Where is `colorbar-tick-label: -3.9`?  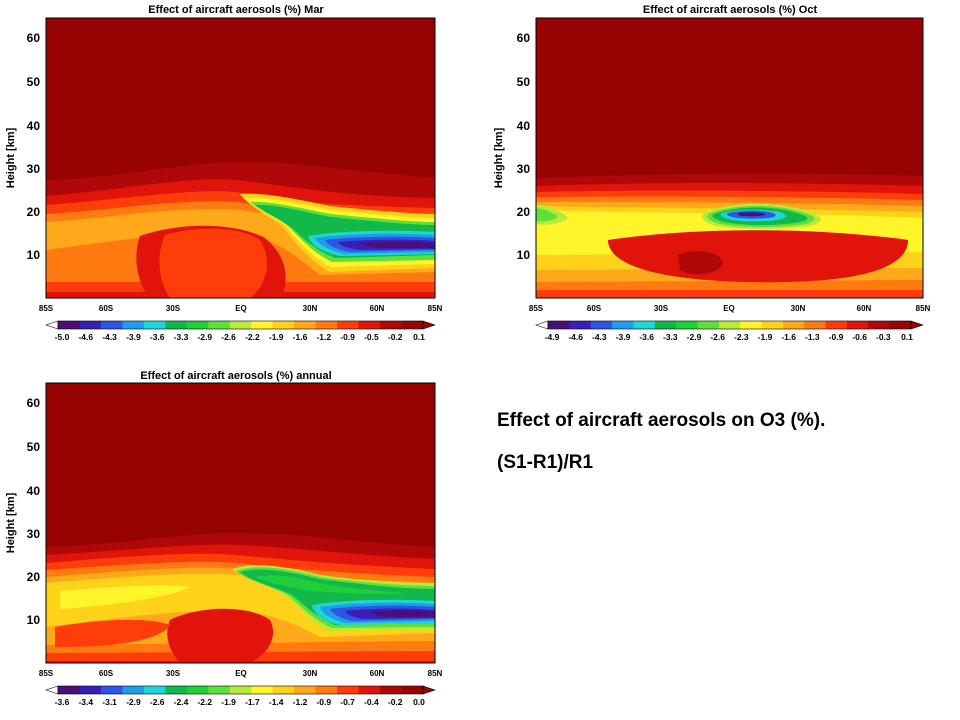
colorbar-tick-label: -3.9 is located at coordinates (133, 337).